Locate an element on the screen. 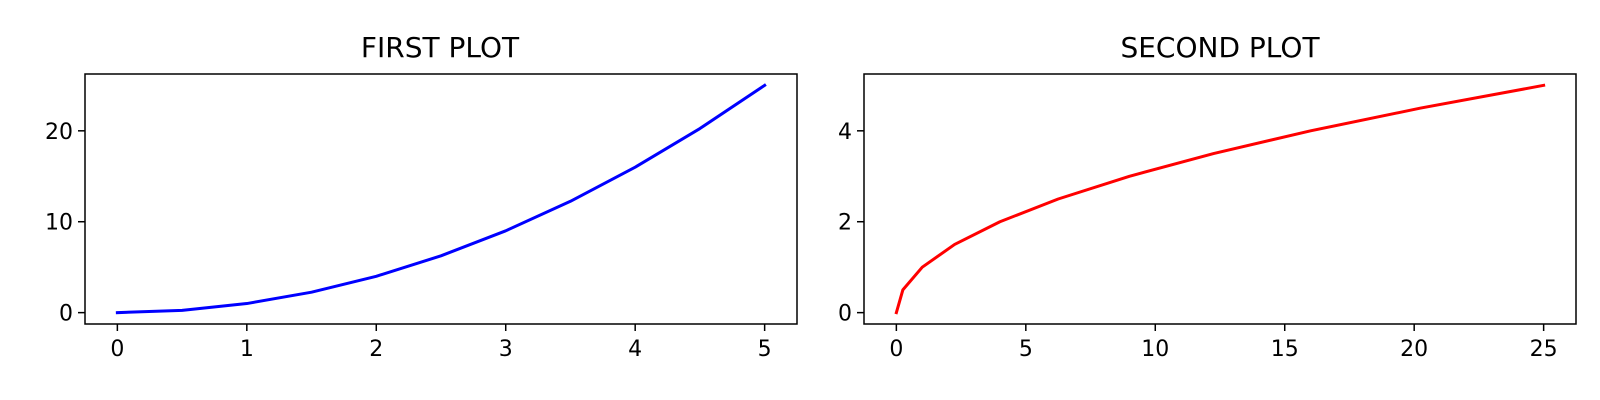 The width and height of the screenshot is (1600, 400). y-tick-label-first: 0 is located at coordinates (66, 314).